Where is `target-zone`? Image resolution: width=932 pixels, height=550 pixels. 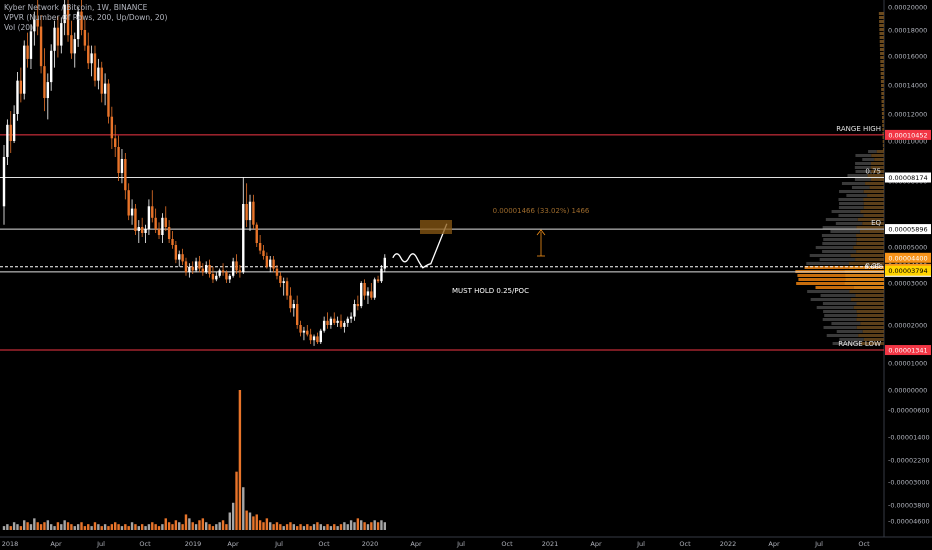 target-zone is located at coordinates (436, 227).